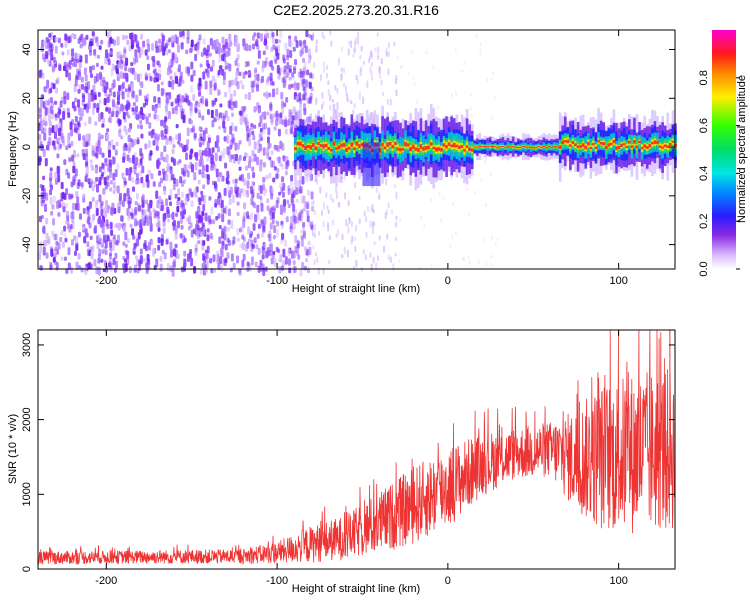  I want to click on y-tick-label: 0, so click(27, 569).